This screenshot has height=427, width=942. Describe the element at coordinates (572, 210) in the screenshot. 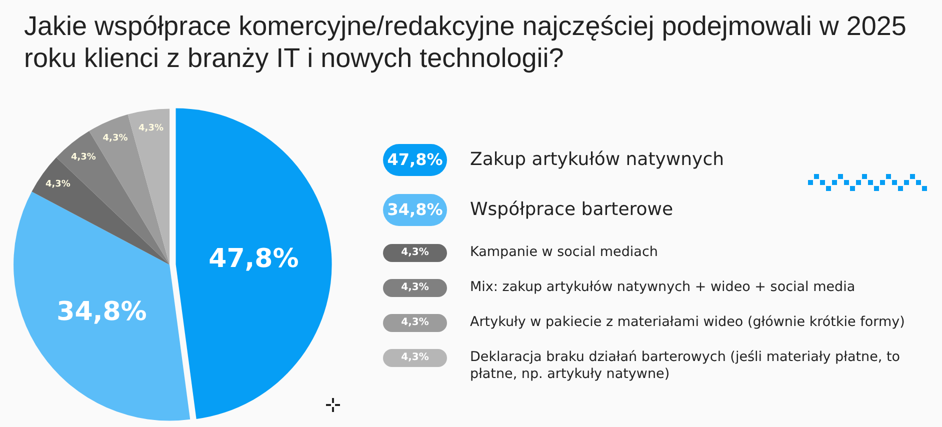

I see `legend-label: Współprace barterowe` at that location.